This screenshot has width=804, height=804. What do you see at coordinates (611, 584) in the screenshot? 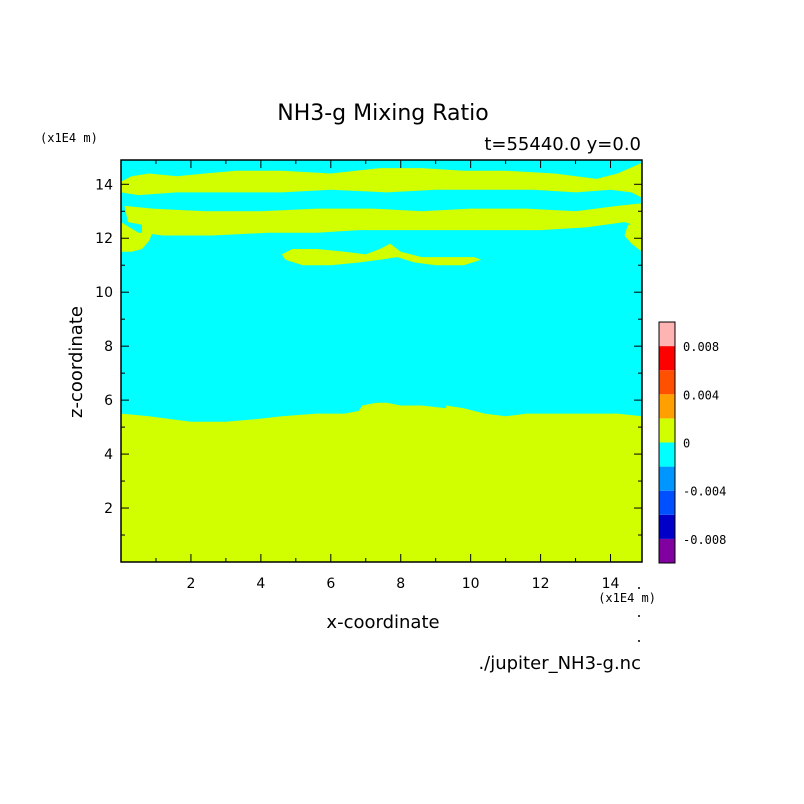
I see `x-tick-label: 14` at bounding box center [611, 584].